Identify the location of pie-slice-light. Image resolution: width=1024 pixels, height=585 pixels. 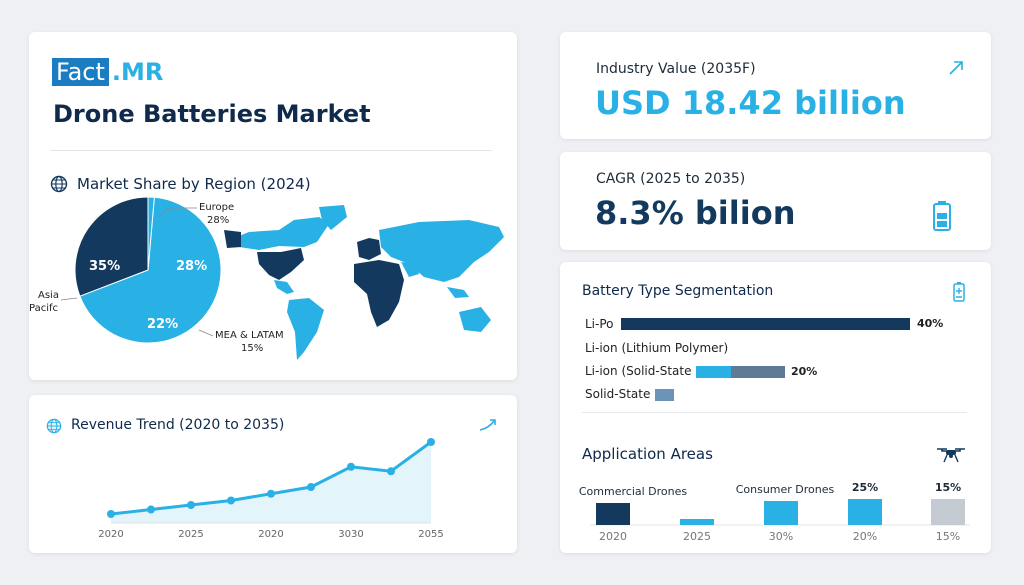
(150, 270).